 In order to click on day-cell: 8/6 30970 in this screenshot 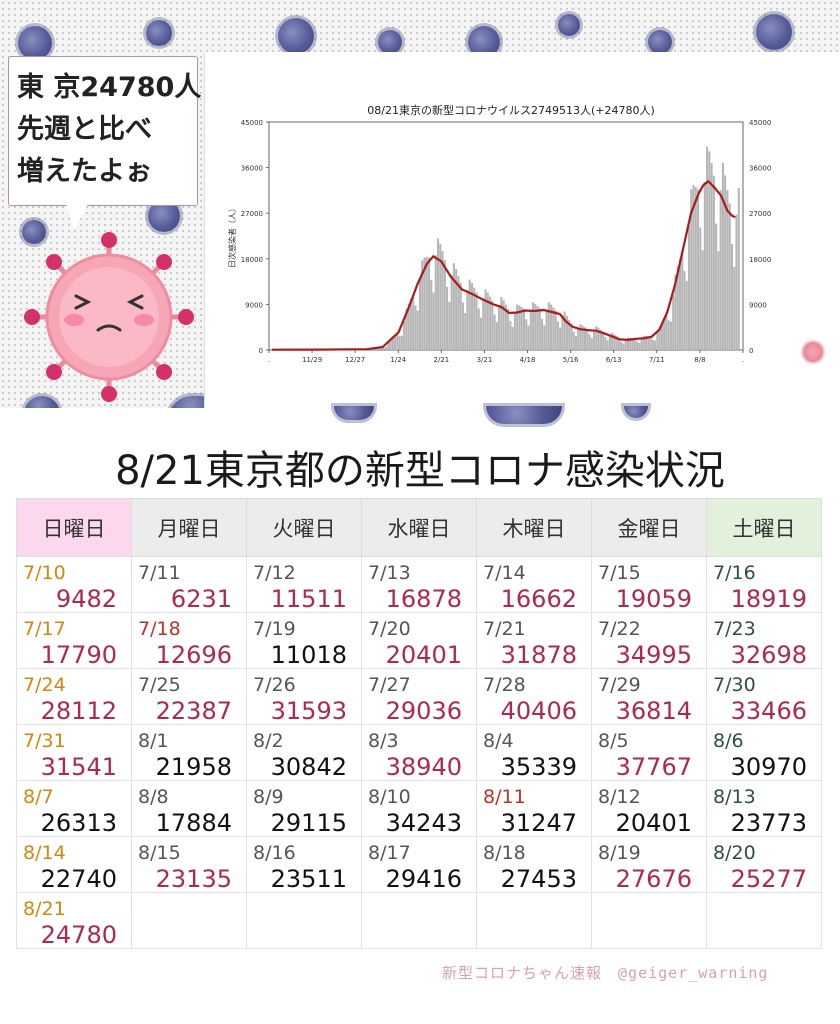, I will do `click(764, 752)`.